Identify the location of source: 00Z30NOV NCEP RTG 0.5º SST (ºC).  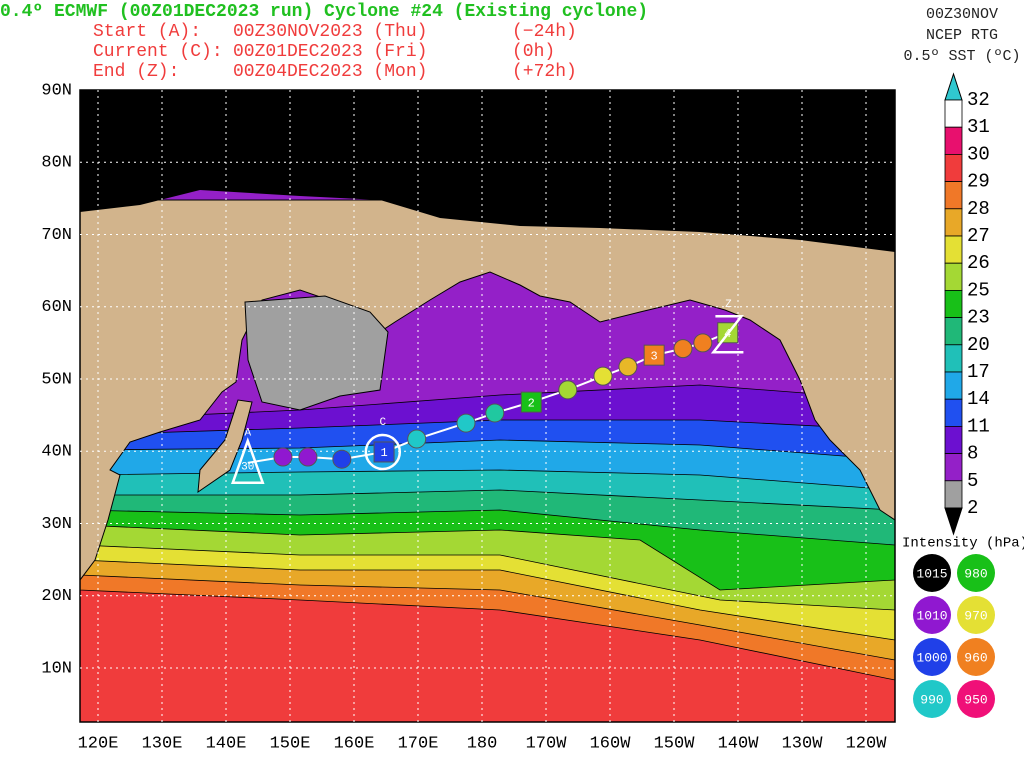
(961, 35).